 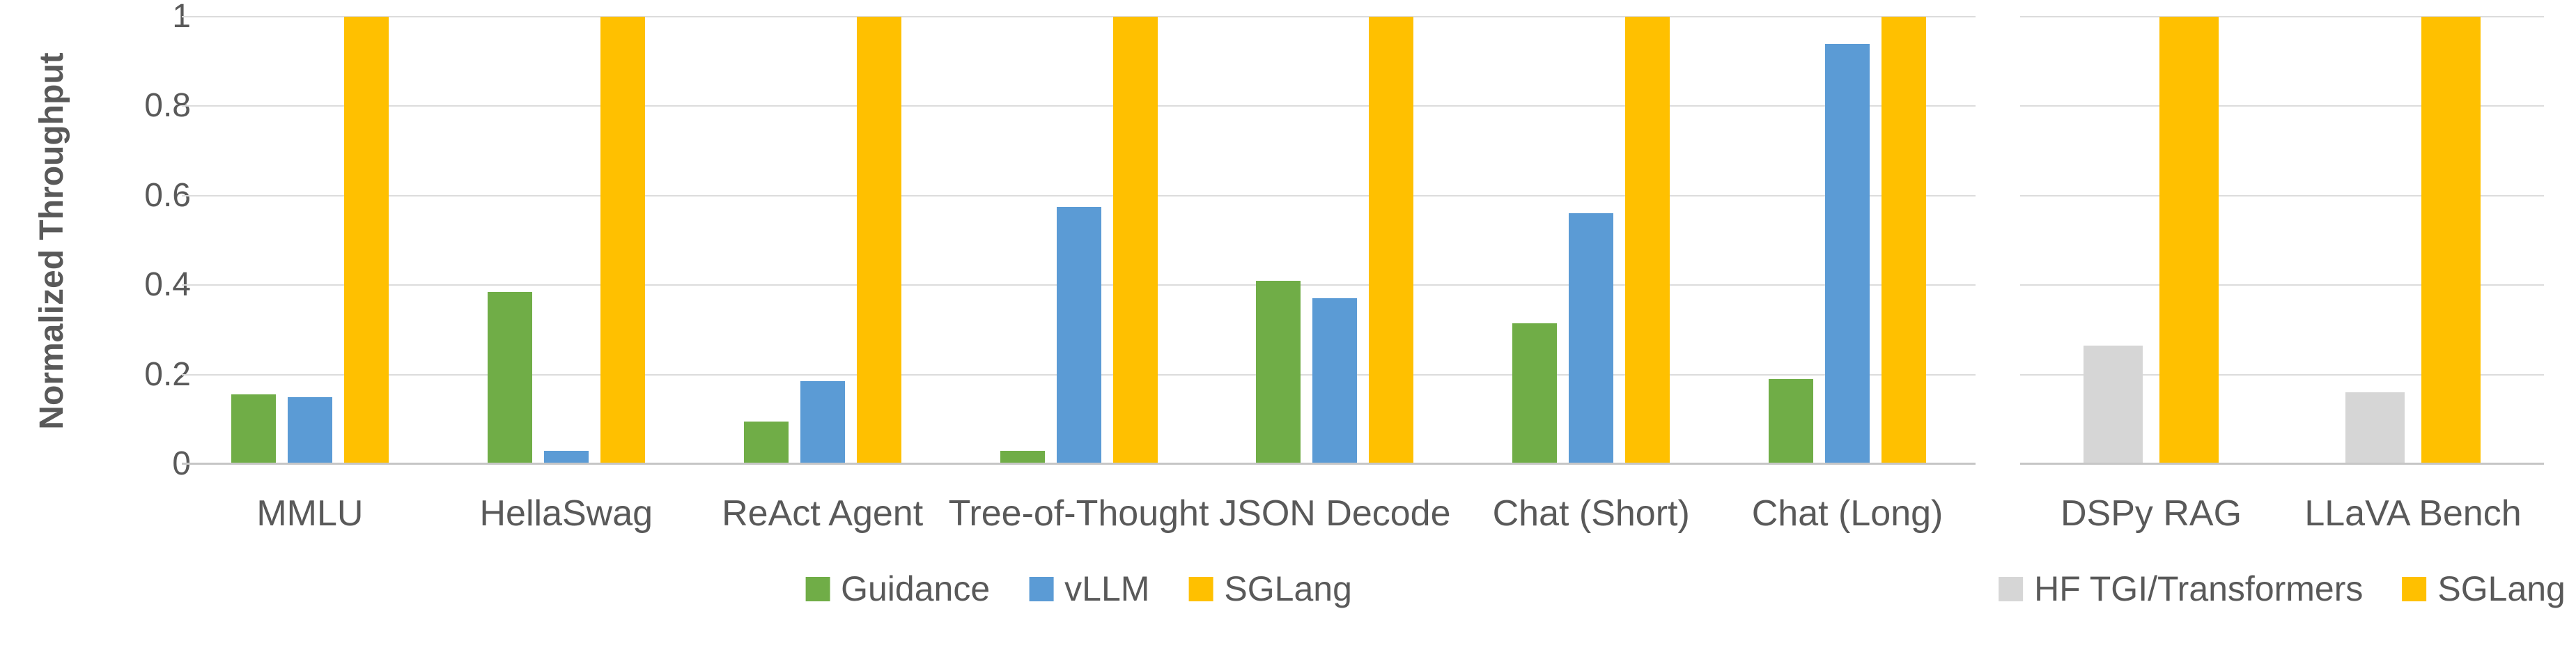 What do you see at coordinates (181, 17) in the screenshot?
I see `y-tick-label-1: 1` at bounding box center [181, 17].